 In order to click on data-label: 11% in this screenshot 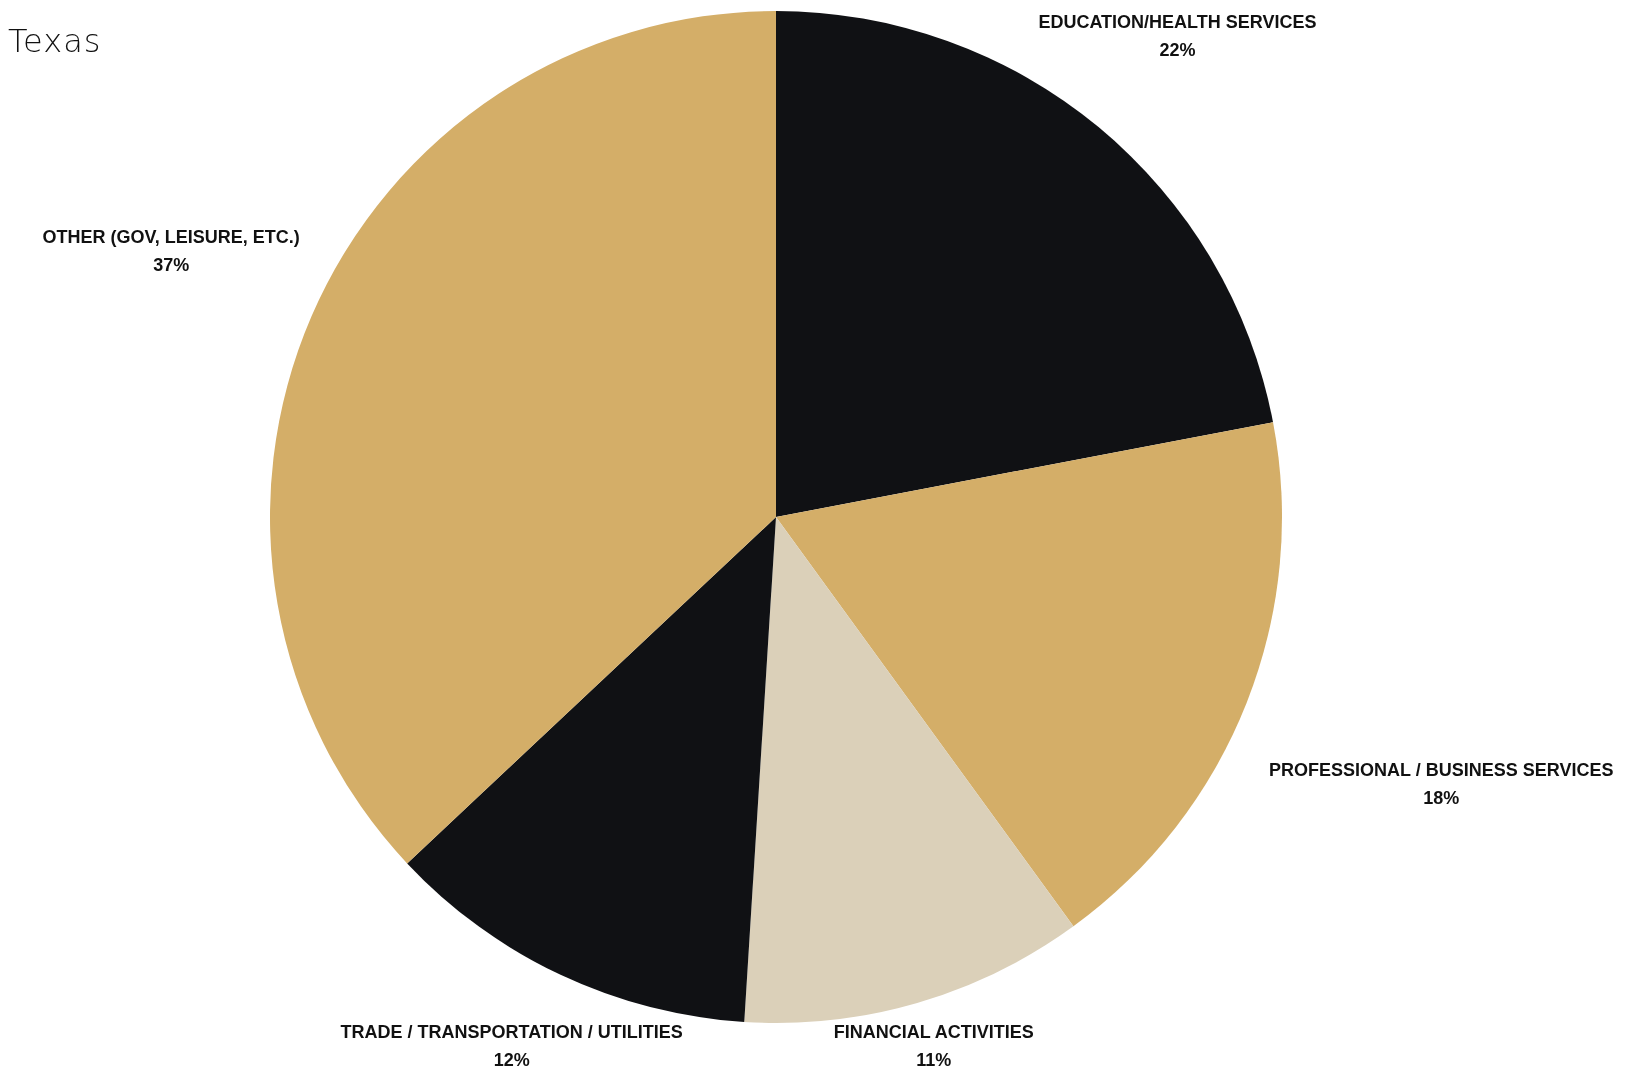, I will do `click(934, 1060)`.